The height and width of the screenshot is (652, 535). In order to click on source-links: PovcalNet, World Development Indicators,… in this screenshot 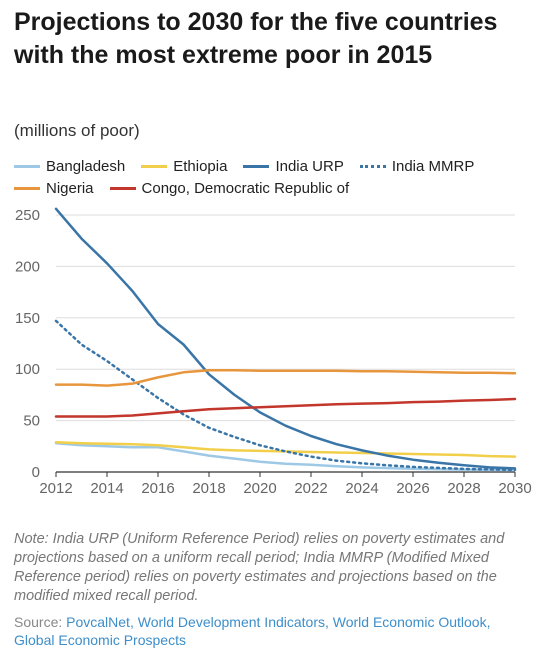, I will do `click(252, 631)`.